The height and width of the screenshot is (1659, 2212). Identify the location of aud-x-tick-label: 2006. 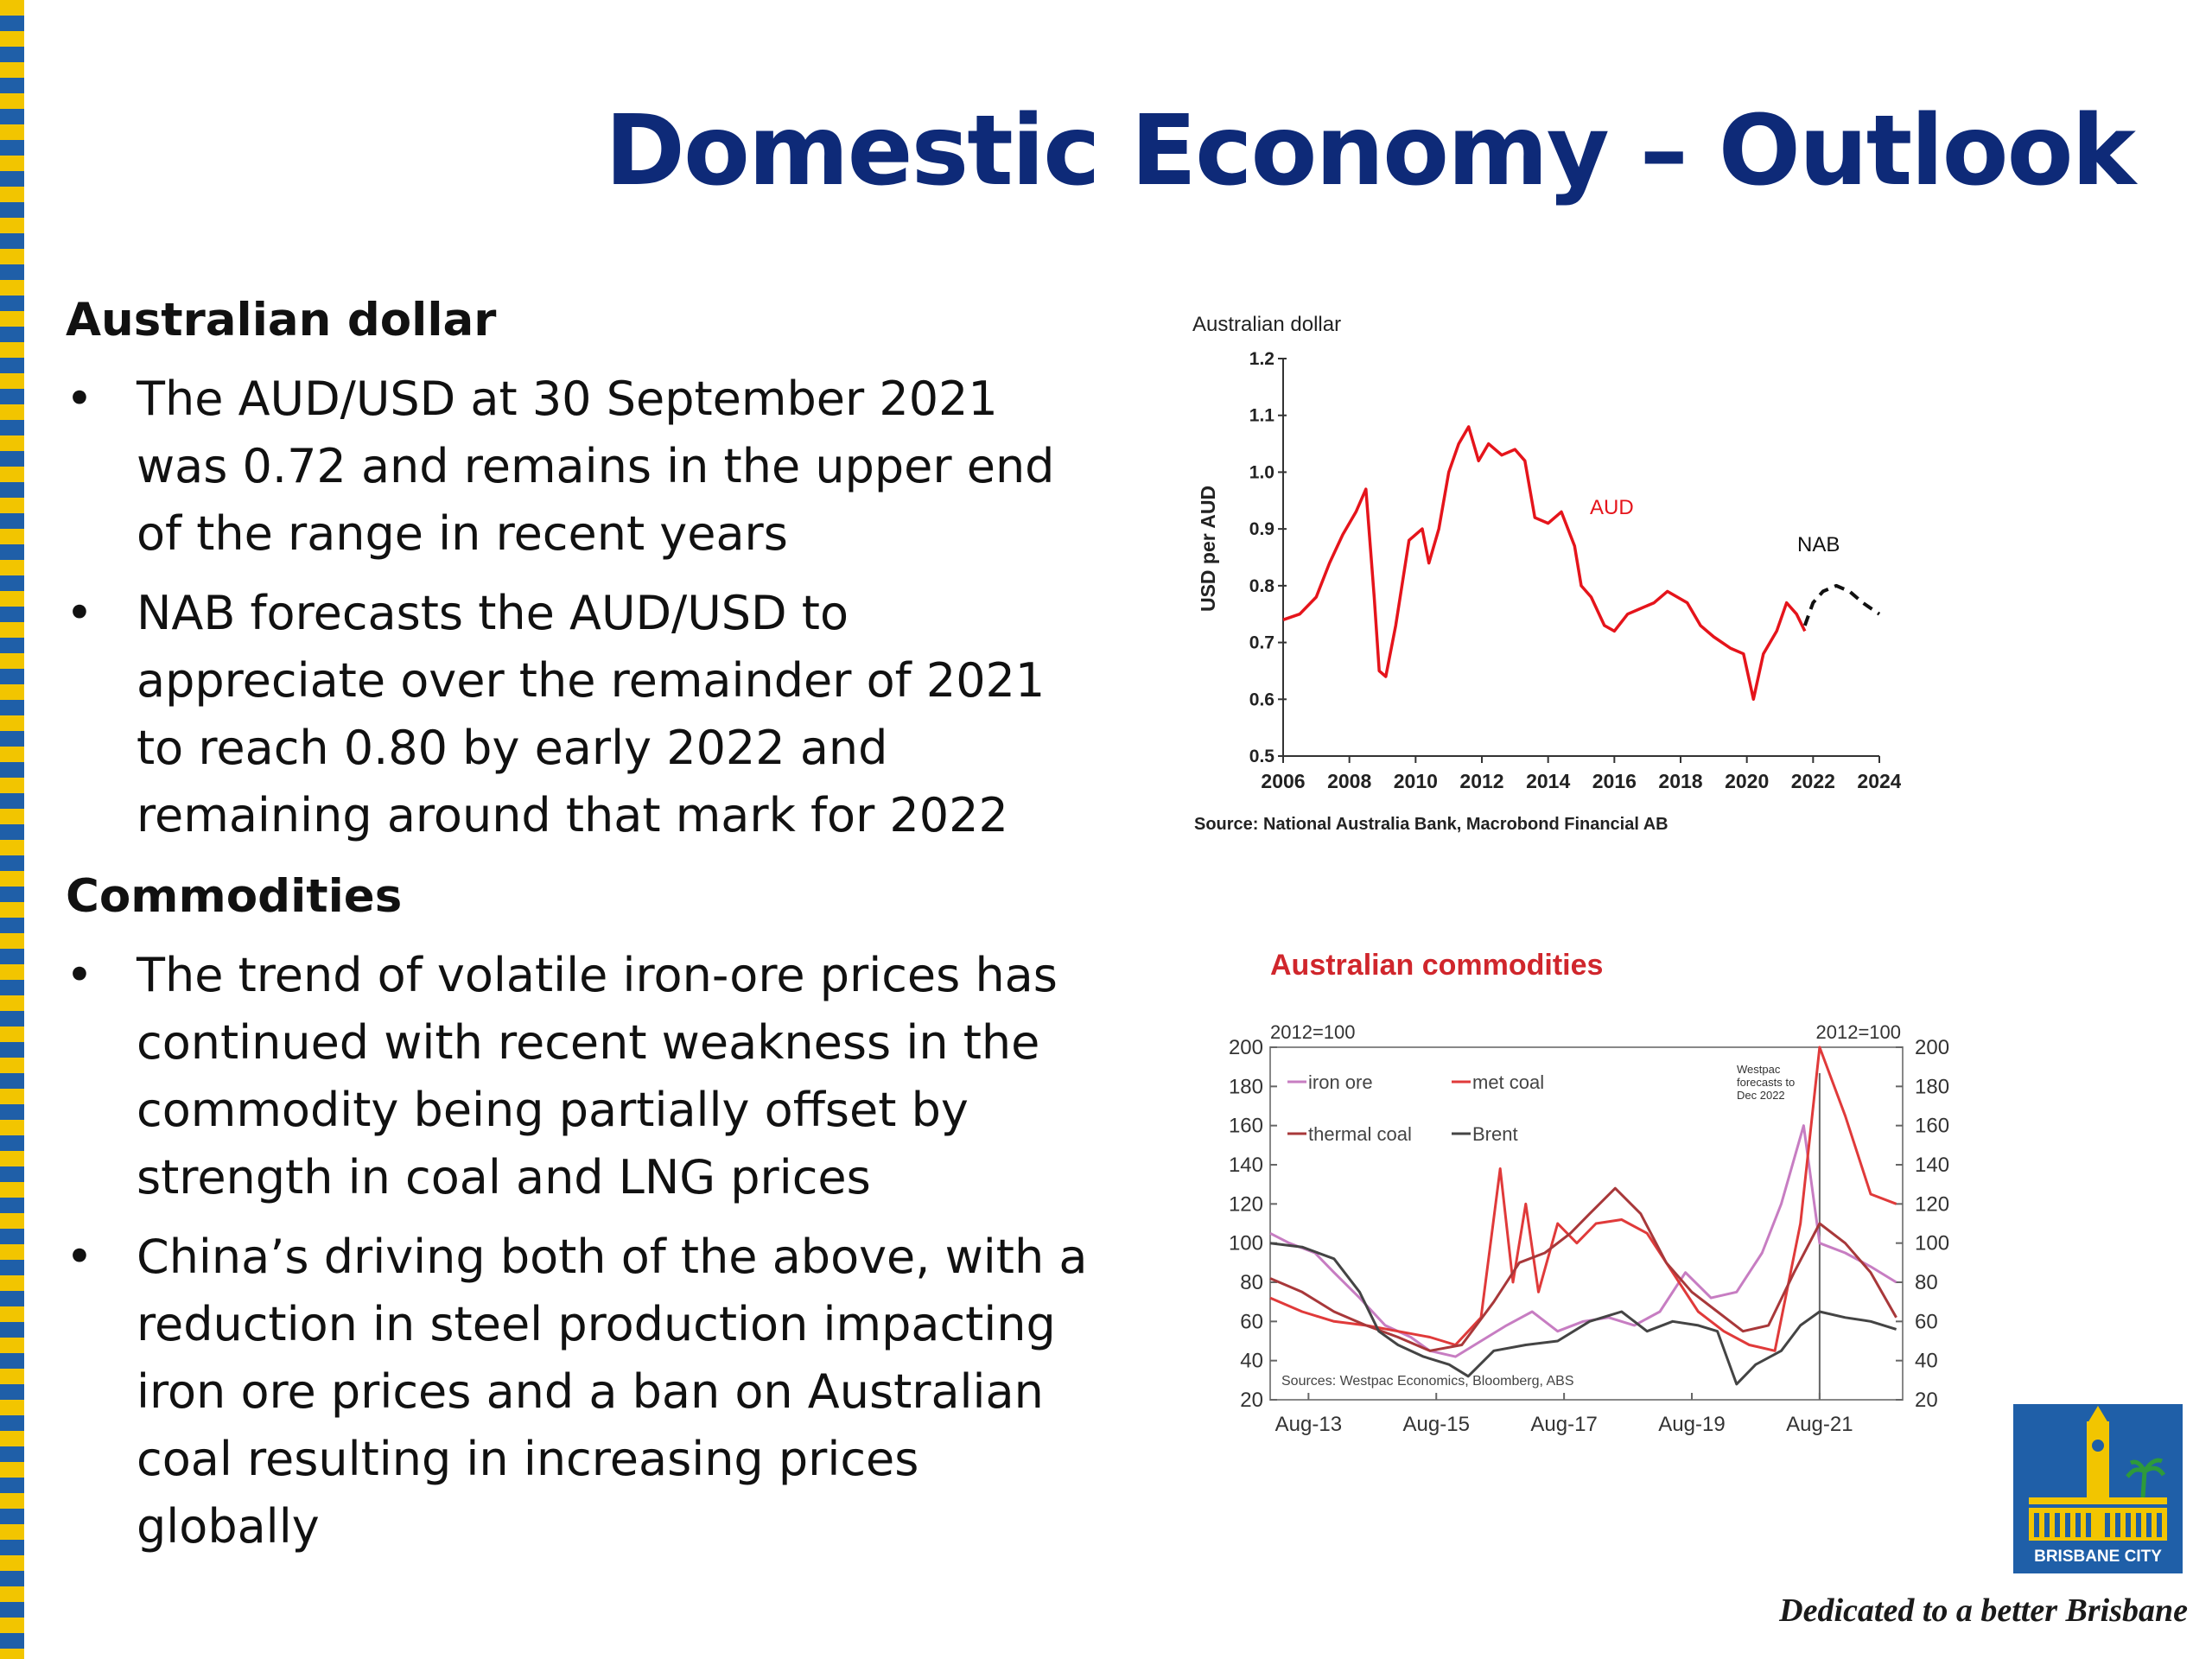
(1283, 781).